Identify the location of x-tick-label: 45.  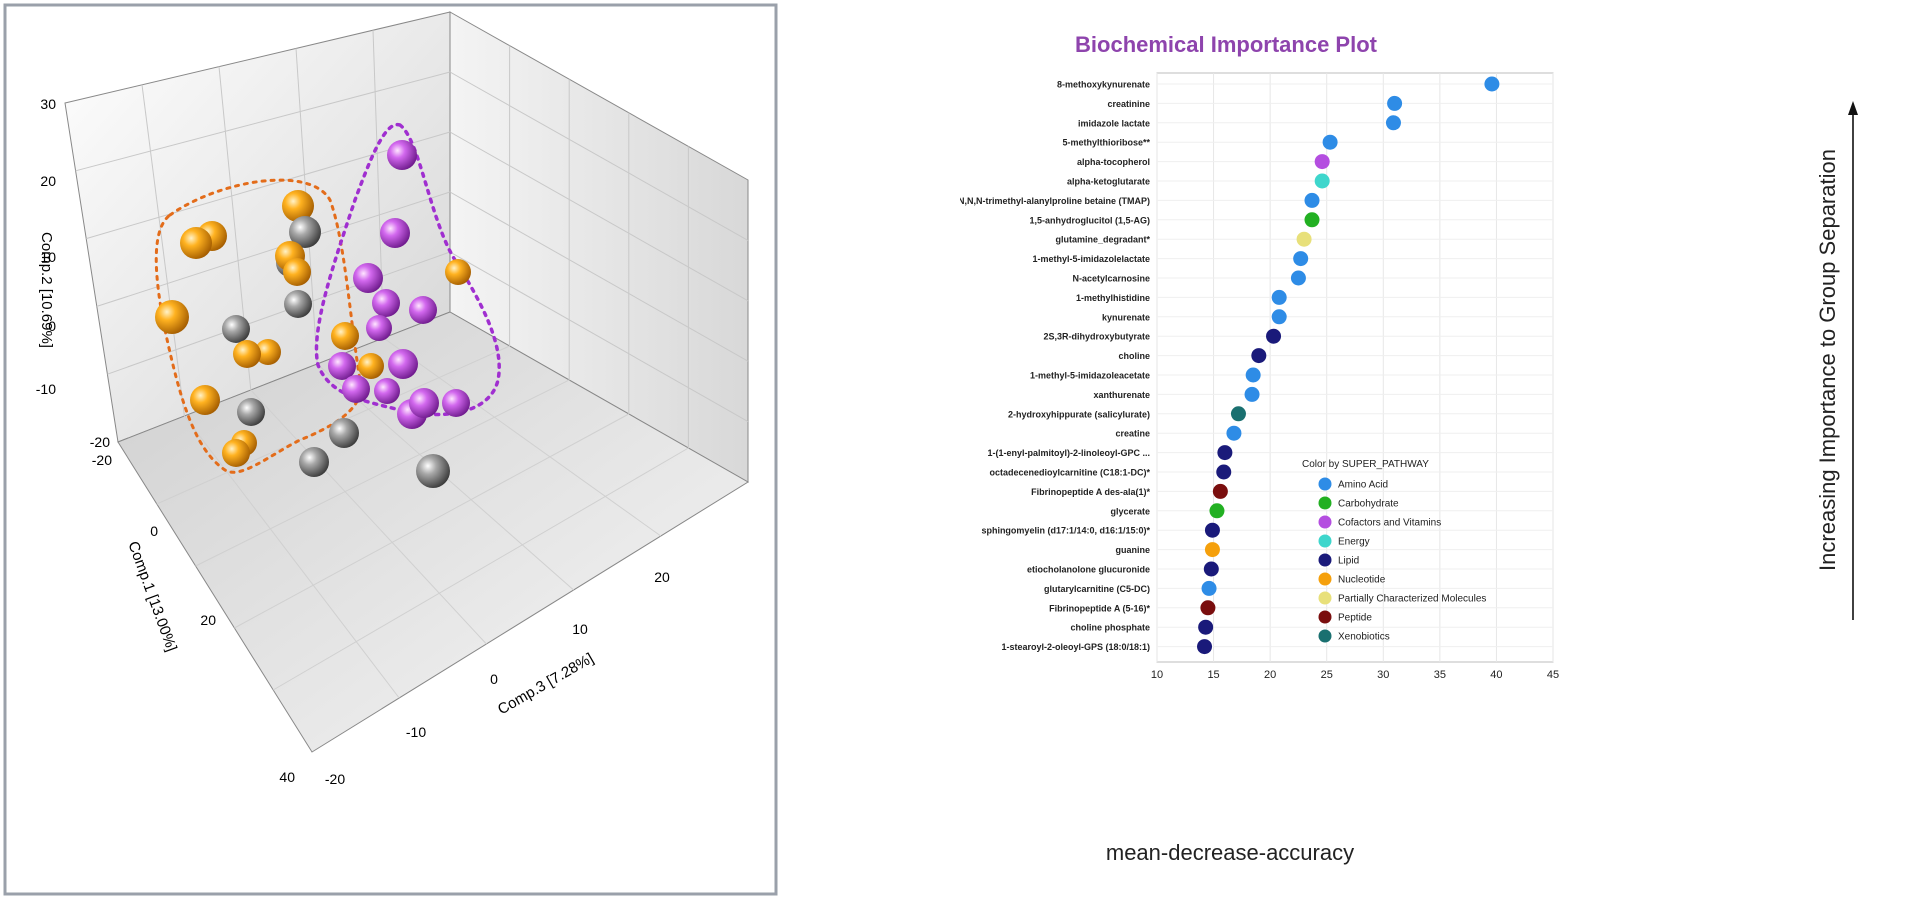
(1553, 675).